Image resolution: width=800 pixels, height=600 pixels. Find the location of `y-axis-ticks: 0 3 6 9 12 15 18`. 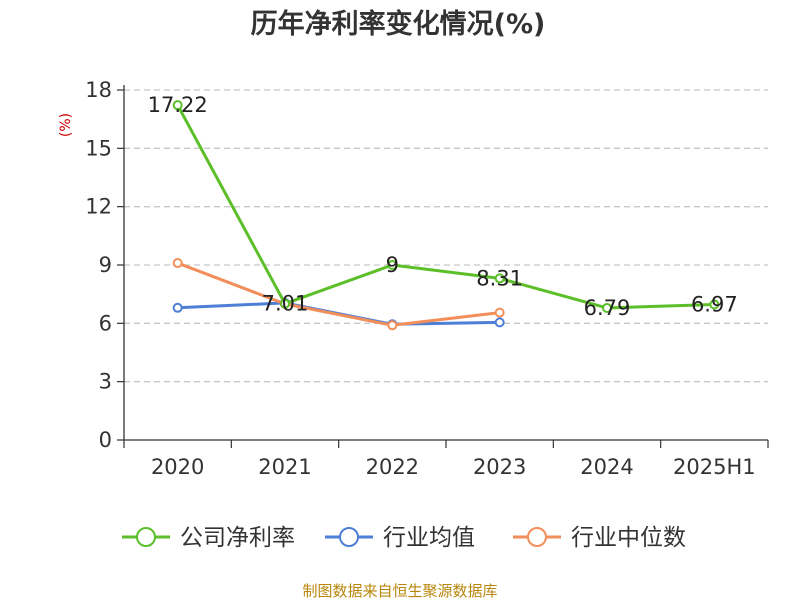

y-axis-ticks: 0 3 6 9 12 15 18 is located at coordinates (104, 265).